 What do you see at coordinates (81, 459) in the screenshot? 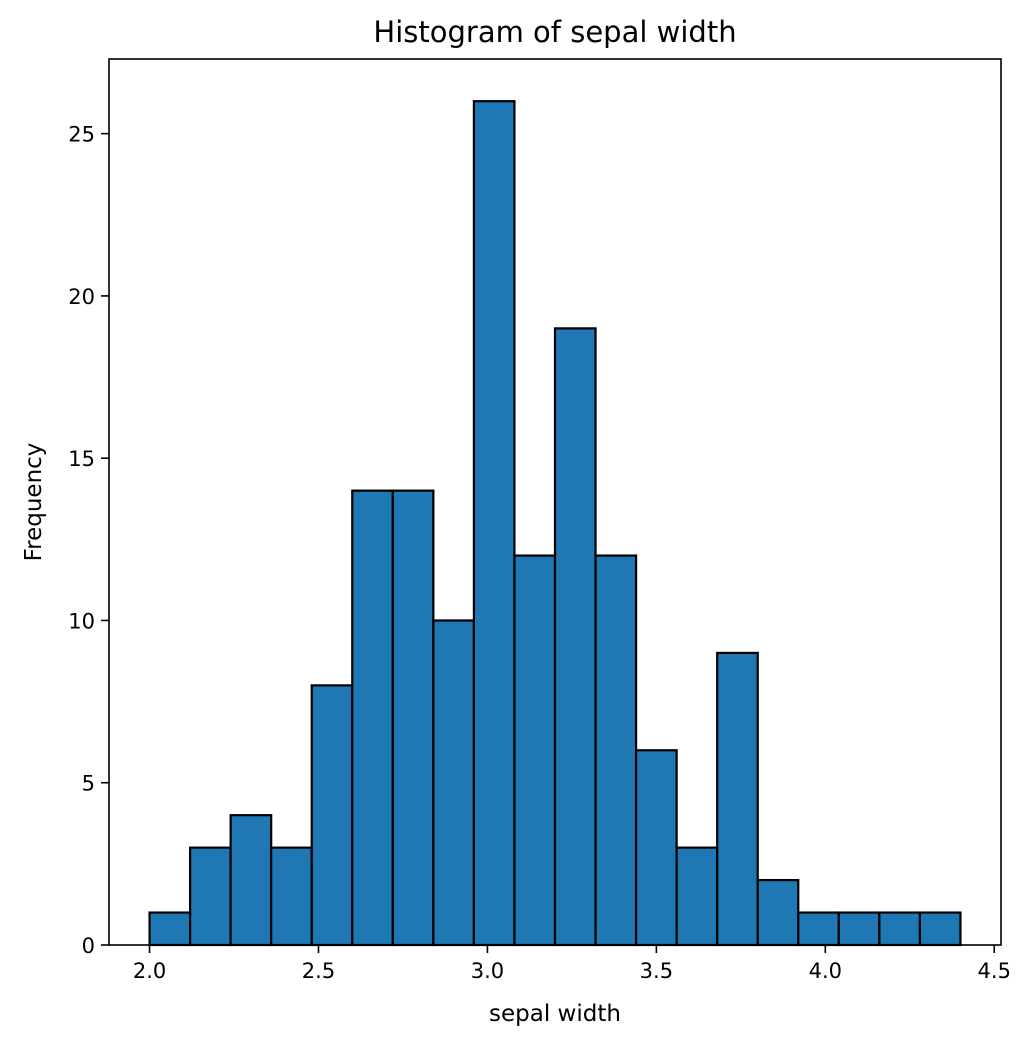
I see `y-tick-label: 15` at bounding box center [81, 459].